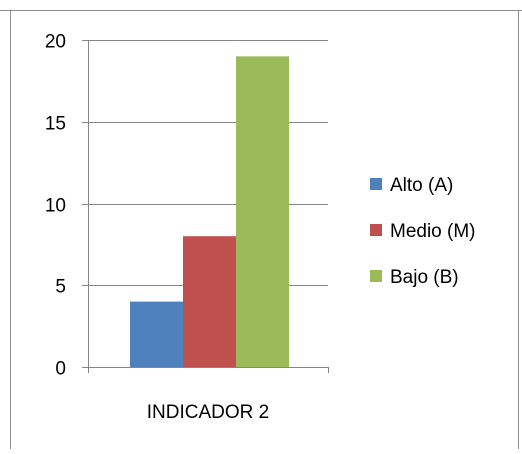  What do you see at coordinates (421, 185) in the screenshot?
I see `legend-label: Alto (A)` at bounding box center [421, 185].